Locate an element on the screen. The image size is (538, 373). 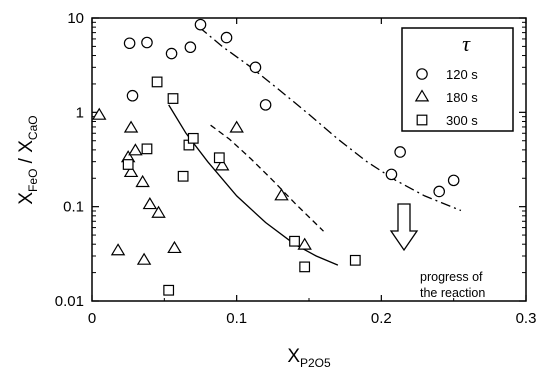
y-tick-label: 1 is located at coordinates (80, 112).